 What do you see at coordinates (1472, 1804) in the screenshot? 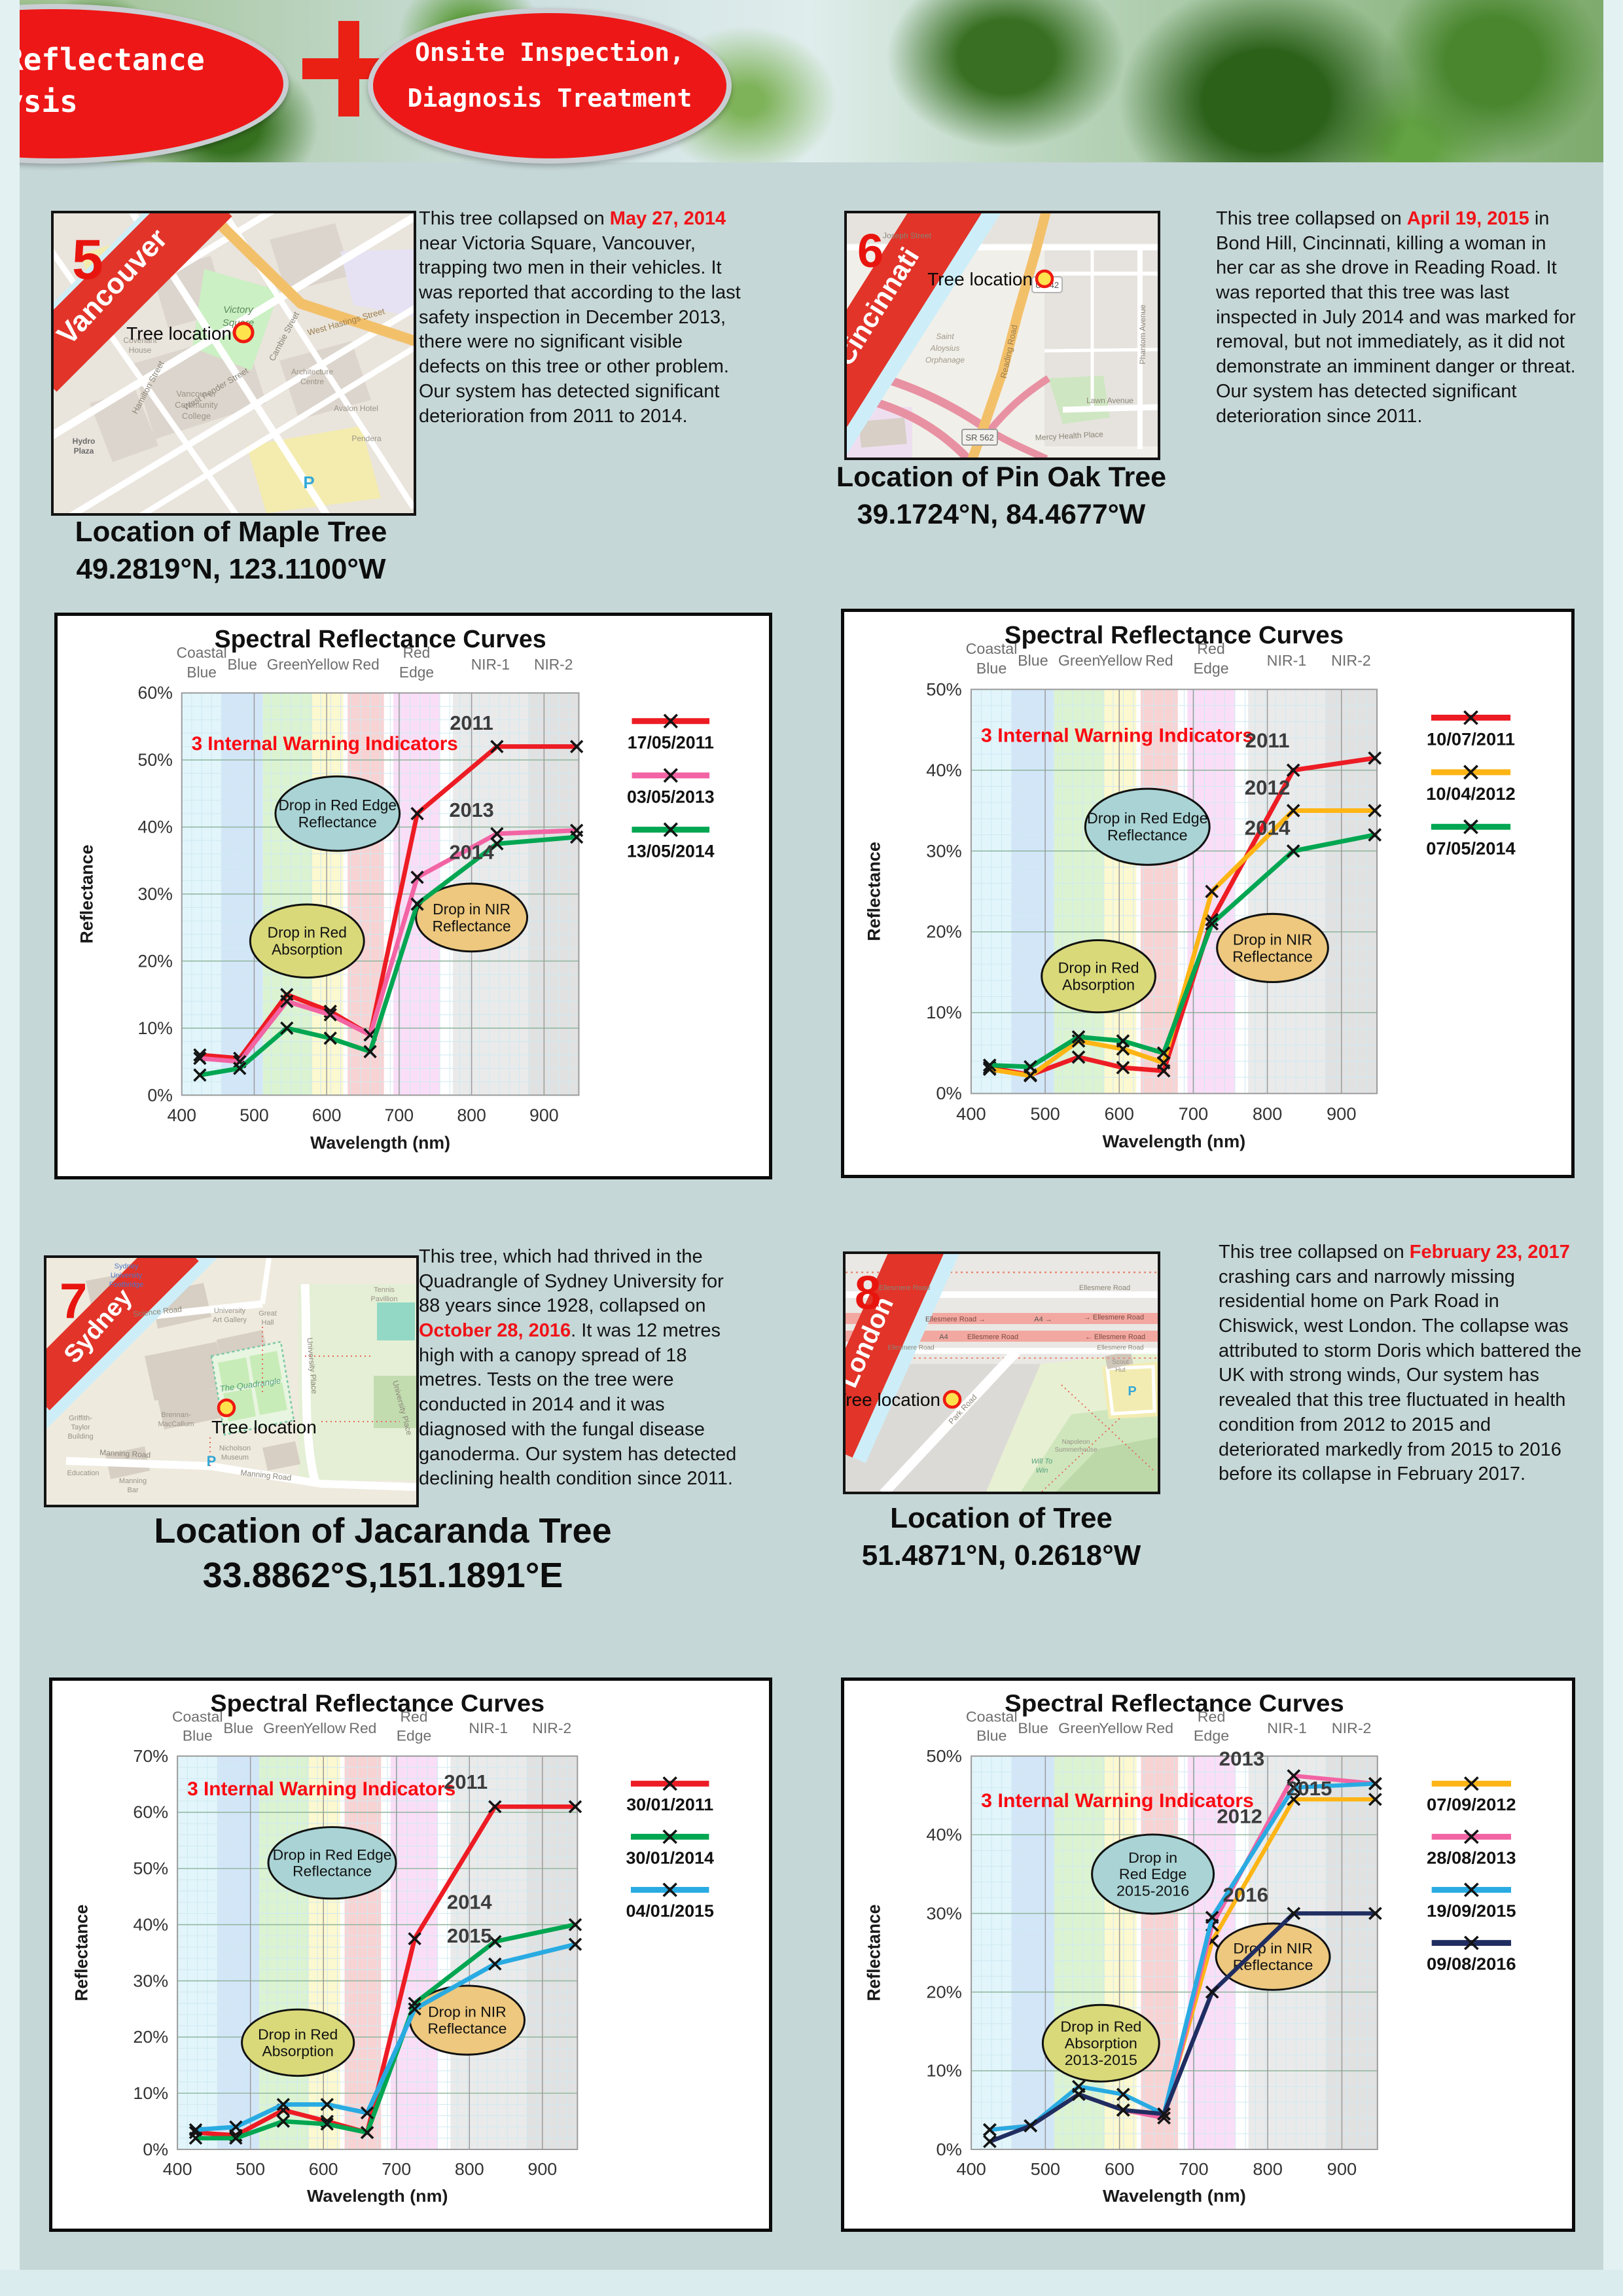
I see `legend-date: 07/09/2012` at bounding box center [1472, 1804].